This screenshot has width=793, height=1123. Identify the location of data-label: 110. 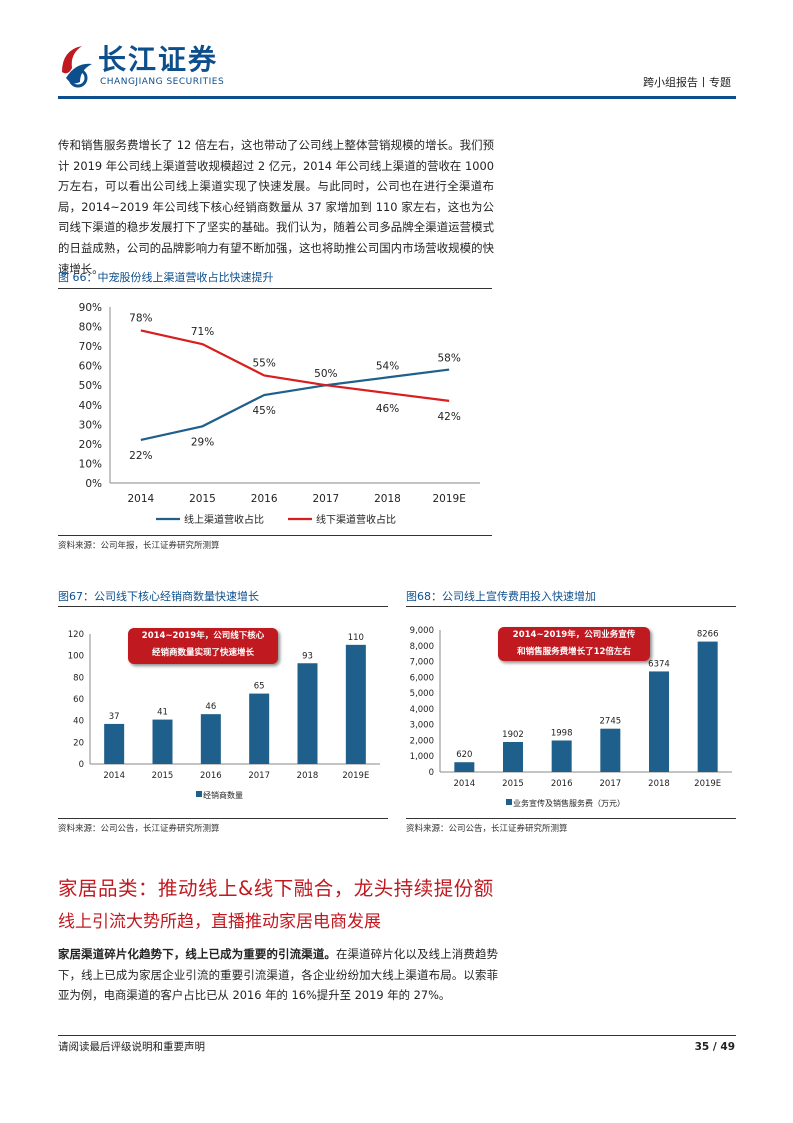
(356, 638).